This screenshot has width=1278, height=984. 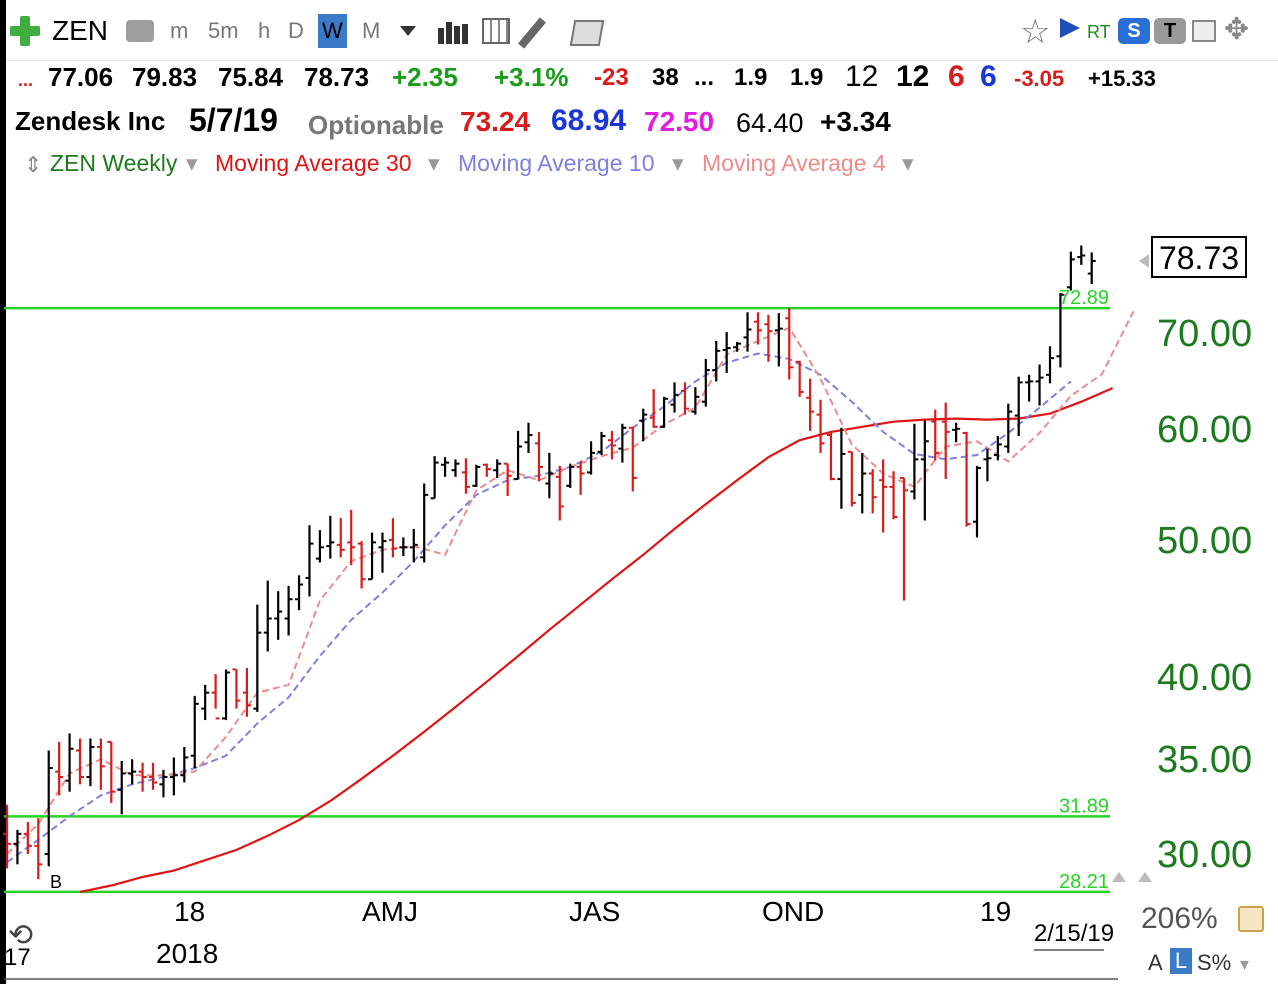 I want to click on interval-5m: 5m, so click(x=223, y=30).